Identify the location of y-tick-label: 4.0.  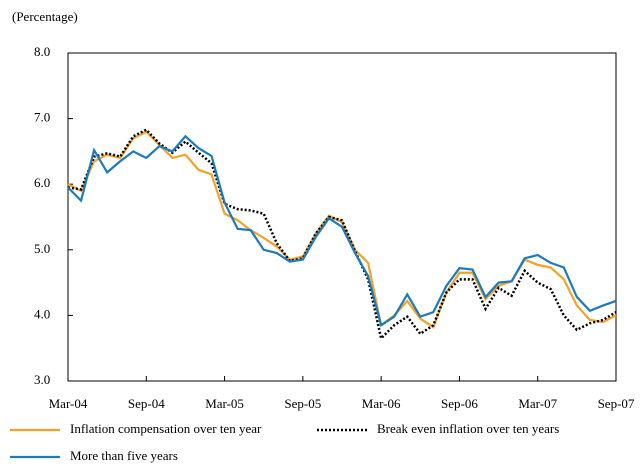
(42, 313).